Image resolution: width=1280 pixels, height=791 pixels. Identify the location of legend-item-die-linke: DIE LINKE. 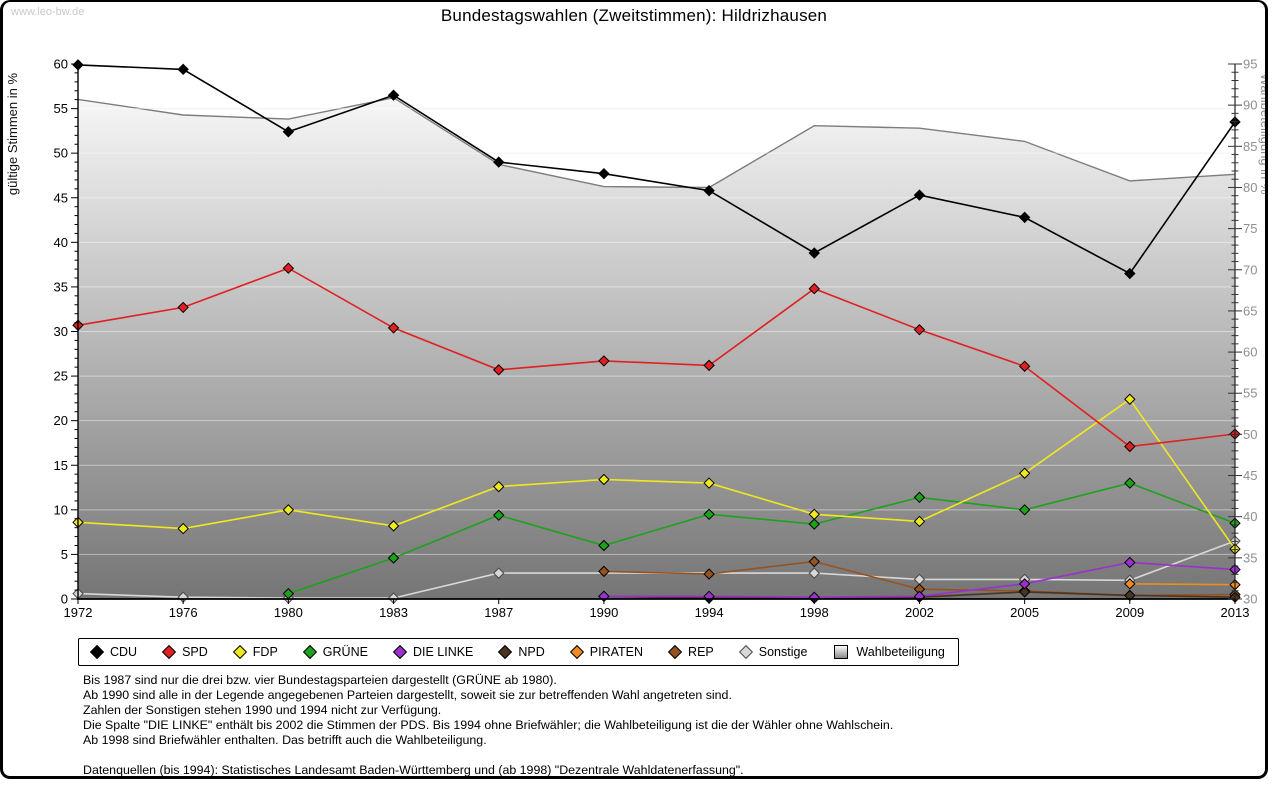
(433, 652).